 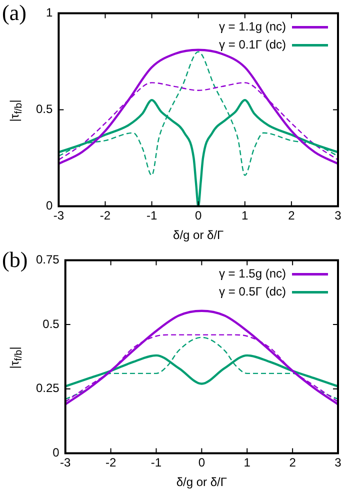 I want to click on text: (b), so click(x=15, y=260).